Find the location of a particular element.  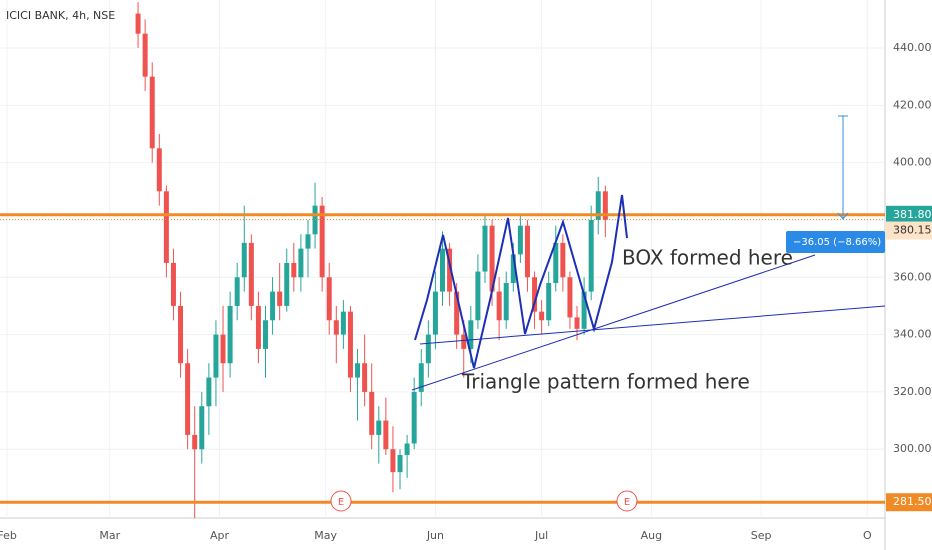

x-tick-label: O is located at coordinates (867, 535).